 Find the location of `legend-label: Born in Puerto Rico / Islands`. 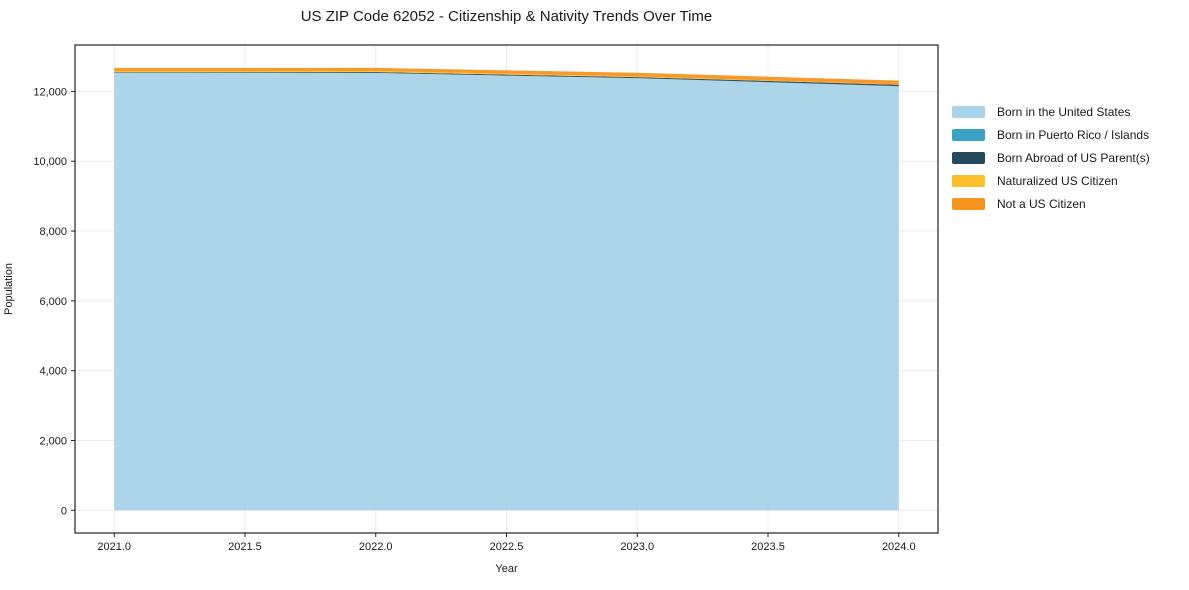

legend-label: Born in Puerto Rico / Islands is located at coordinates (1073, 135).